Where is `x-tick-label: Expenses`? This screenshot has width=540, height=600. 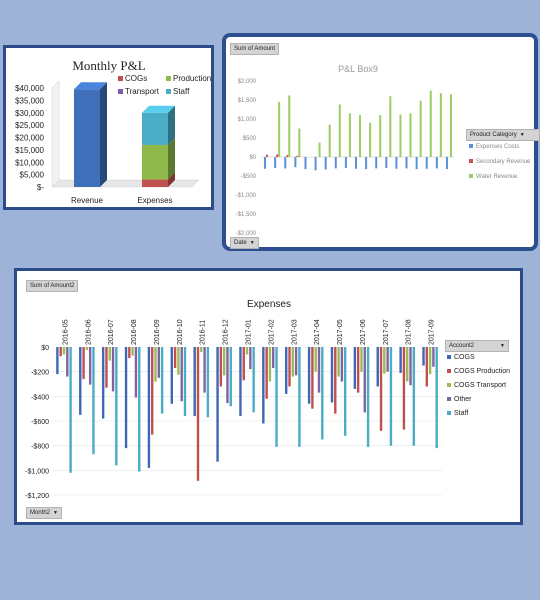
x-tick-label: Expenses is located at coordinates (154, 200).